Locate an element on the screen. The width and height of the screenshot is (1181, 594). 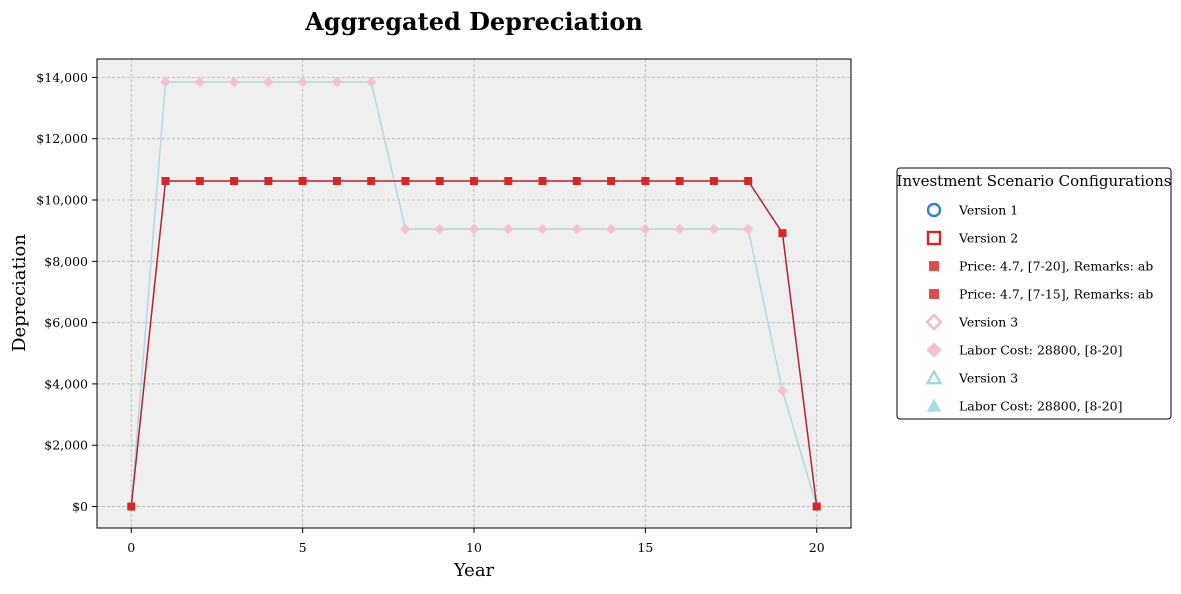
x-axis-label: Year is located at coordinates (474, 570).